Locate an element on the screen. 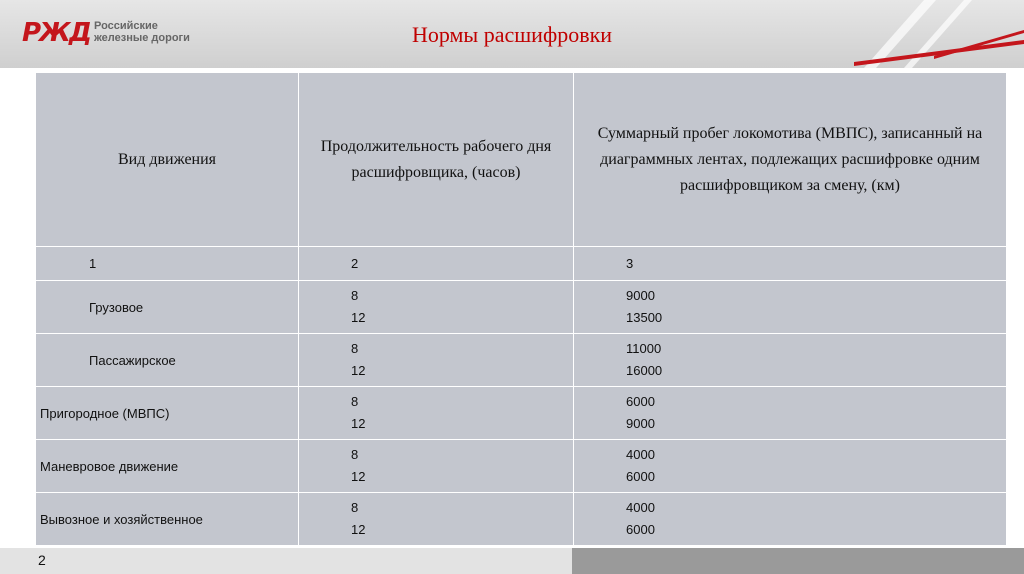 The image size is (1024, 574). data-row: Пассажирское 8 12 11000 16000 is located at coordinates (521, 360).